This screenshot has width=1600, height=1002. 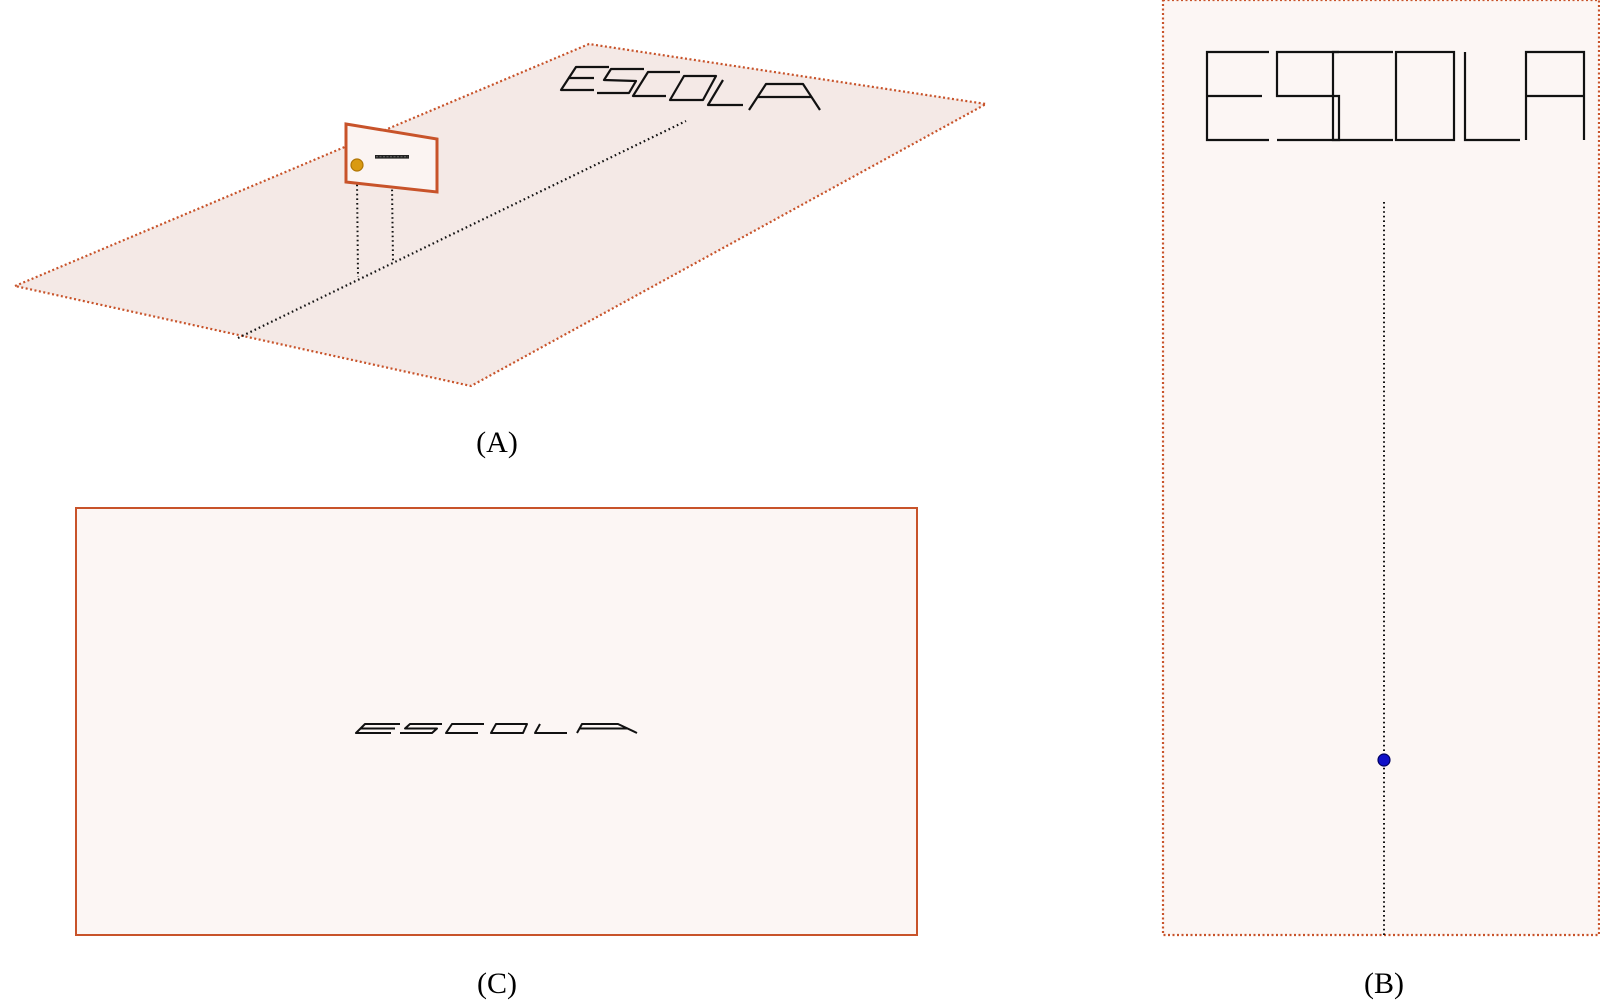 What do you see at coordinates (690, 88) in the screenshot?
I see `ground-word-escola` at bounding box center [690, 88].